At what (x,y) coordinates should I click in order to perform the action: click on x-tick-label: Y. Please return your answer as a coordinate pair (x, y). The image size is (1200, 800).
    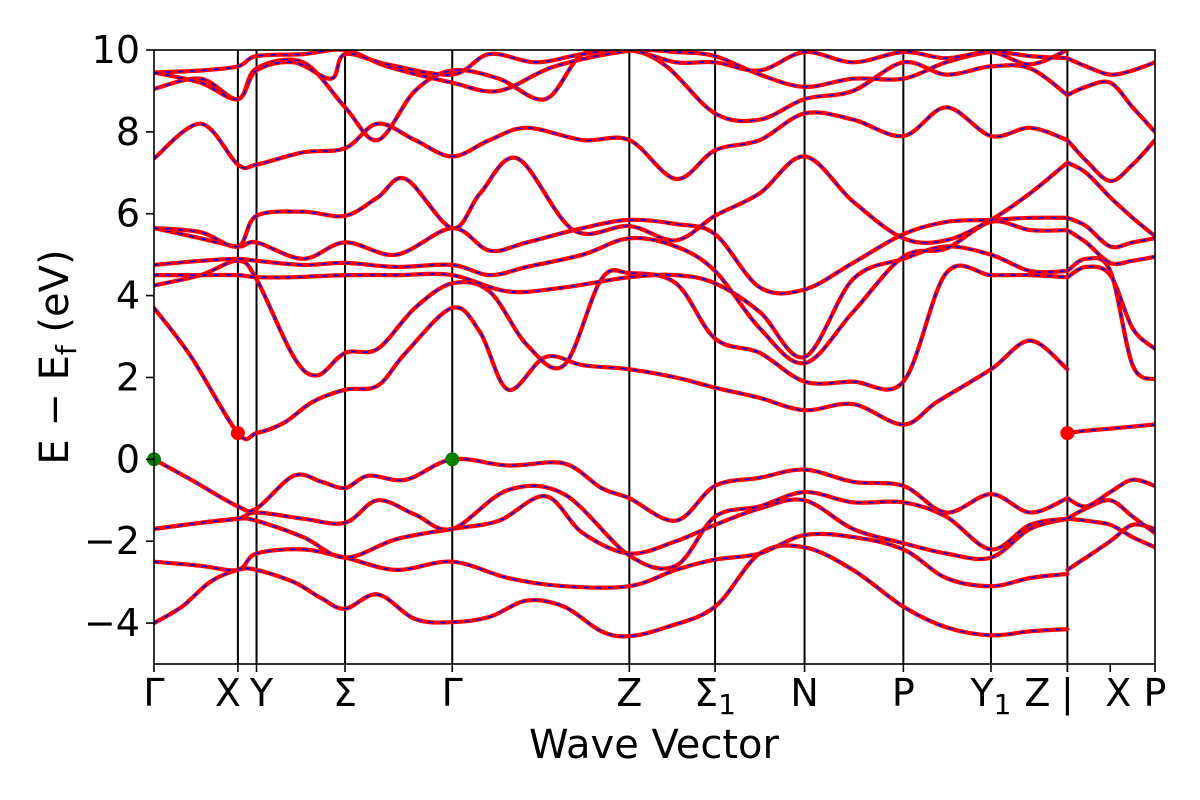
    Looking at the image, I should click on (261, 693).